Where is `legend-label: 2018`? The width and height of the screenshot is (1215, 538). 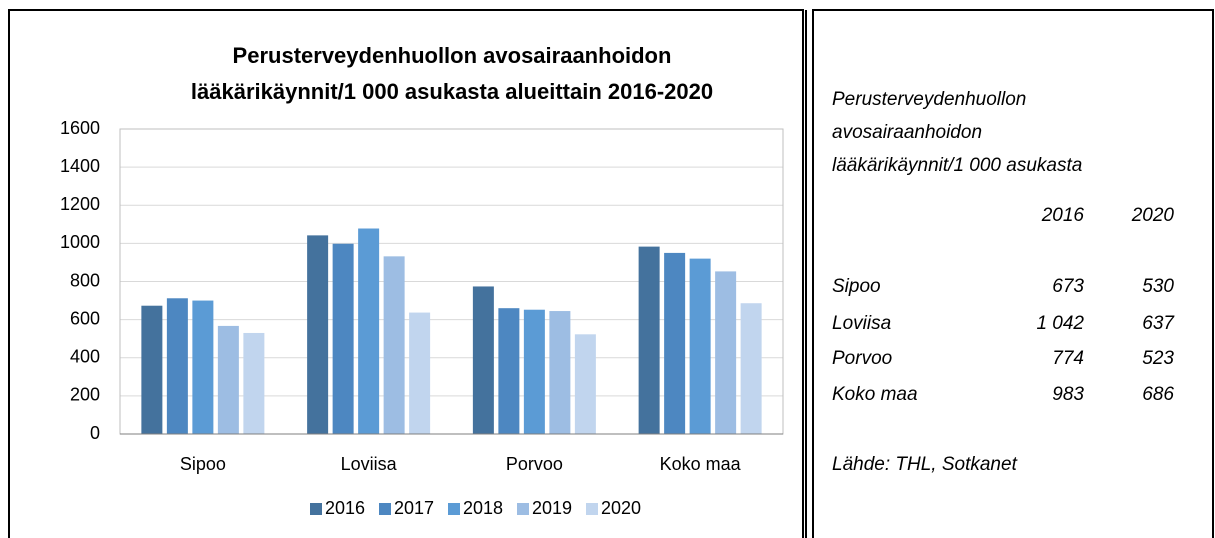
legend-label: 2018 is located at coordinates (483, 508).